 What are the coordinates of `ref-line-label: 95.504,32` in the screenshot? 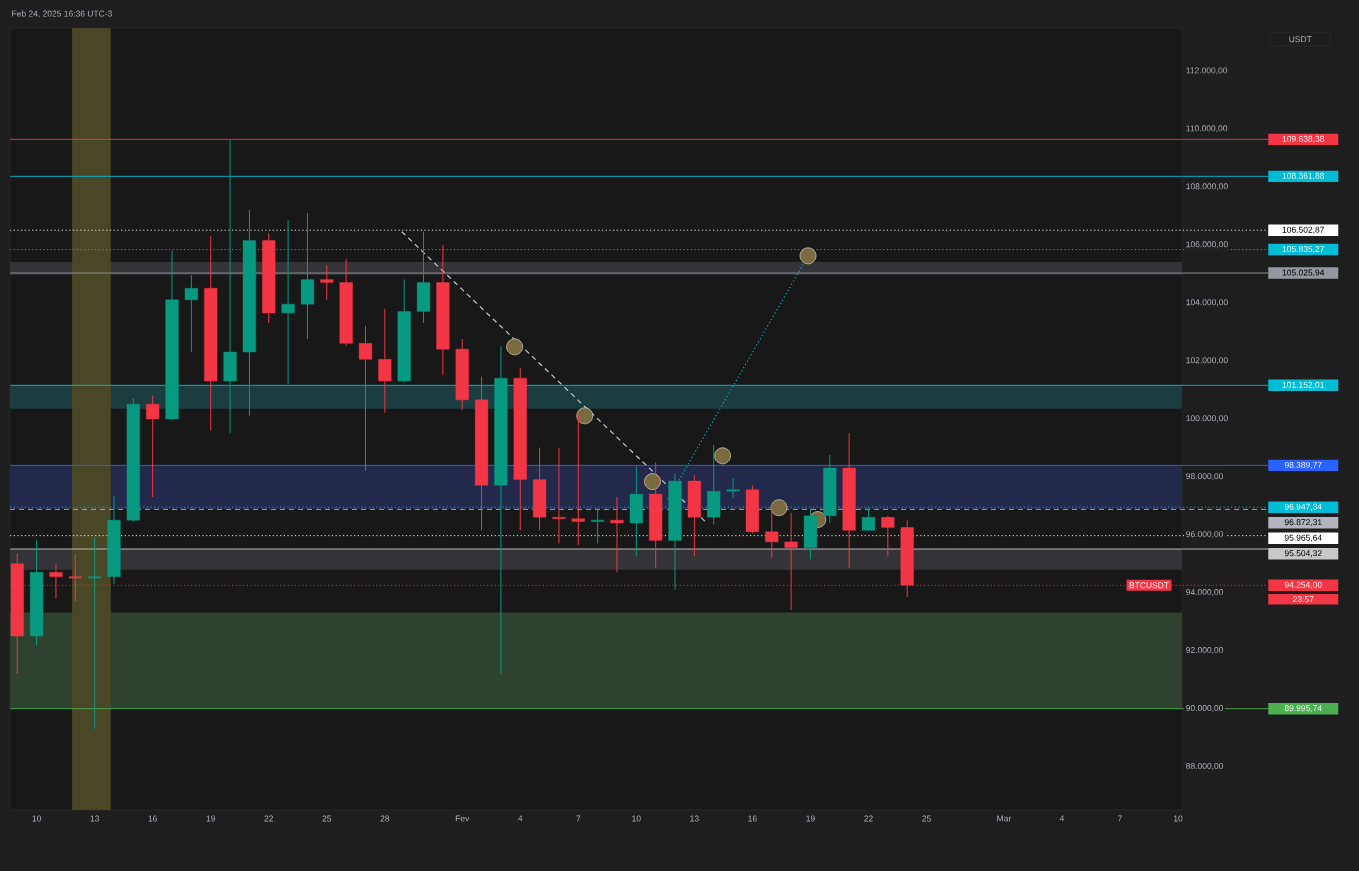 It's located at (1303, 554).